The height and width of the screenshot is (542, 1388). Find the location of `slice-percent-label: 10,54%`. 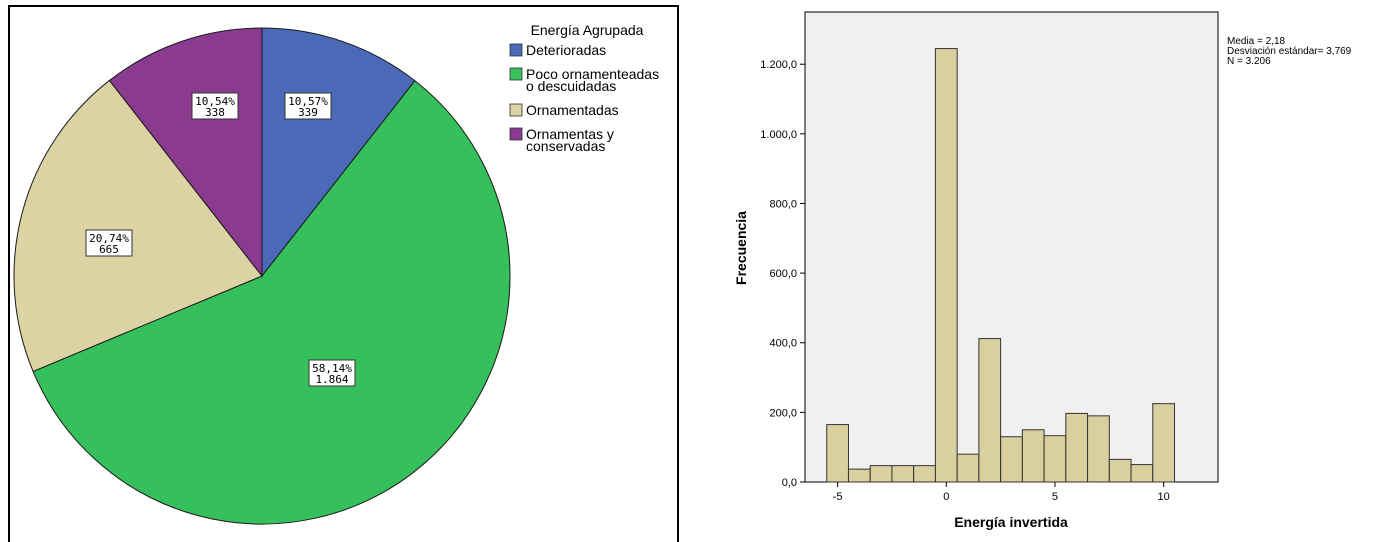

slice-percent-label: 10,54% is located at coordinates (215, 101).